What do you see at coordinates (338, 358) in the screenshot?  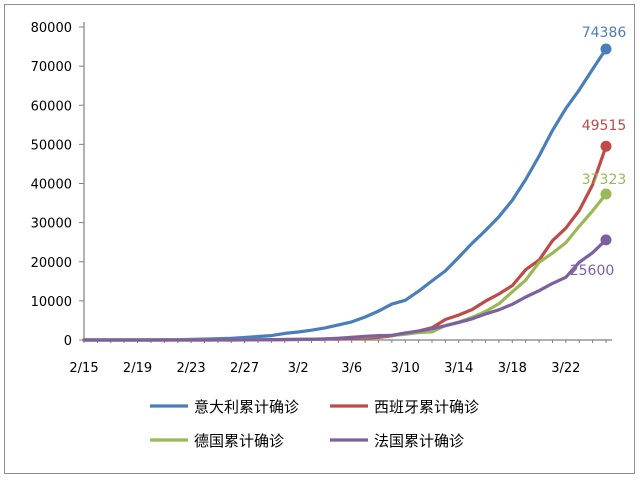 I see `x-axis-ticks: 2/15 2/19 2/23 2/27 3/2 3/6 3/10 3/14 3/18 3/22` at bounding box center [338, 358].